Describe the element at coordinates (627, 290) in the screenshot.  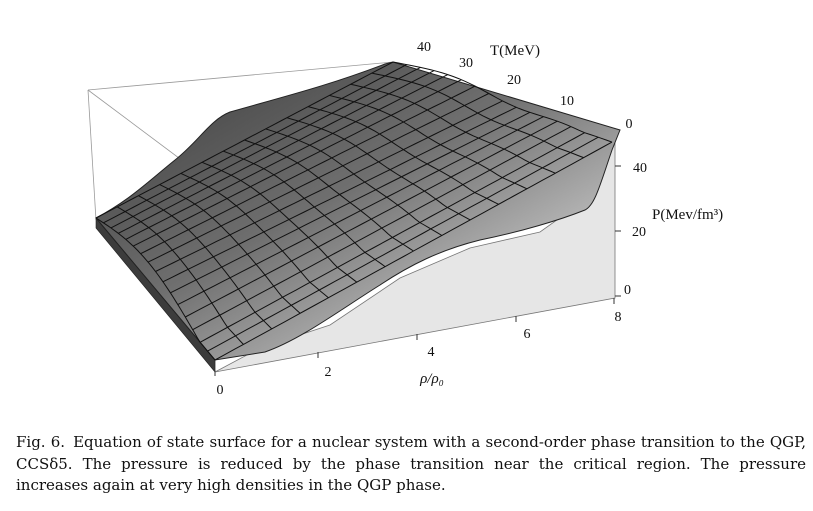
I see `pressure-tick-0: 0` at that location.